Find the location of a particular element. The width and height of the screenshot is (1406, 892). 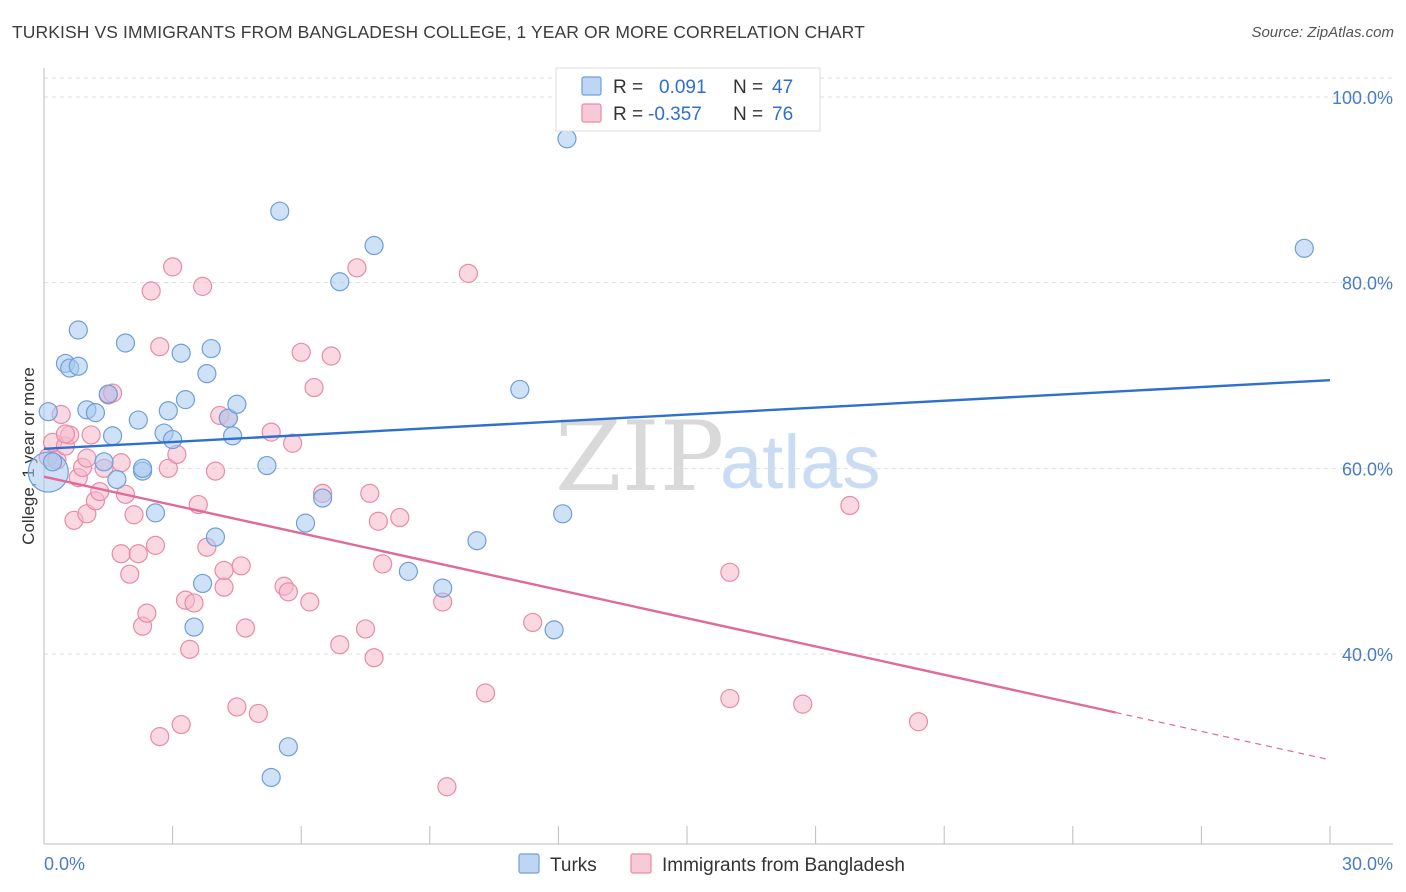

legend-r-value-turks: 0.091 is located at coordinates (683, 87).